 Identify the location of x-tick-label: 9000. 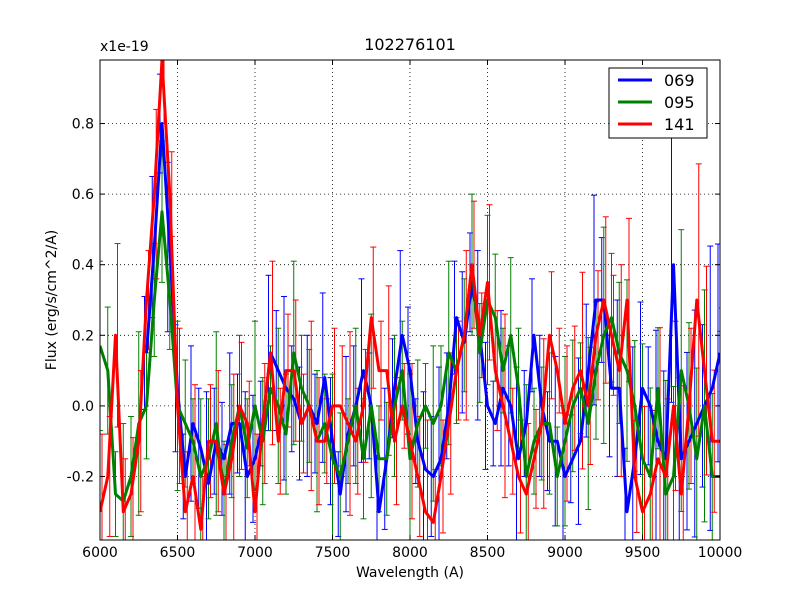
(565, 553).